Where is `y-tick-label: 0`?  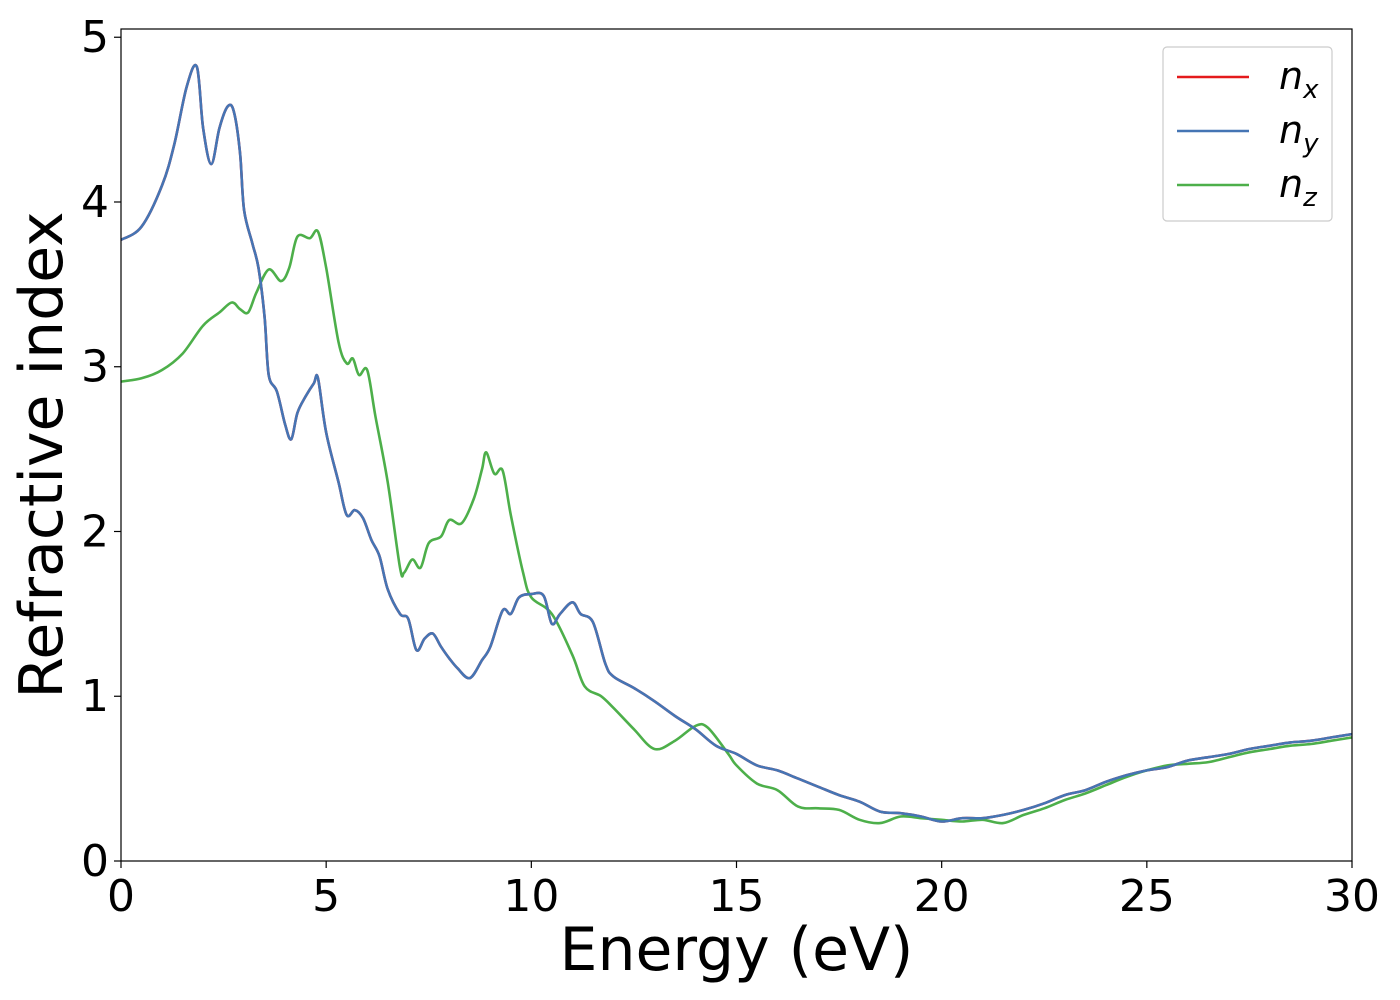
y-tick-label: 0 is located at coordinates (95, 861).